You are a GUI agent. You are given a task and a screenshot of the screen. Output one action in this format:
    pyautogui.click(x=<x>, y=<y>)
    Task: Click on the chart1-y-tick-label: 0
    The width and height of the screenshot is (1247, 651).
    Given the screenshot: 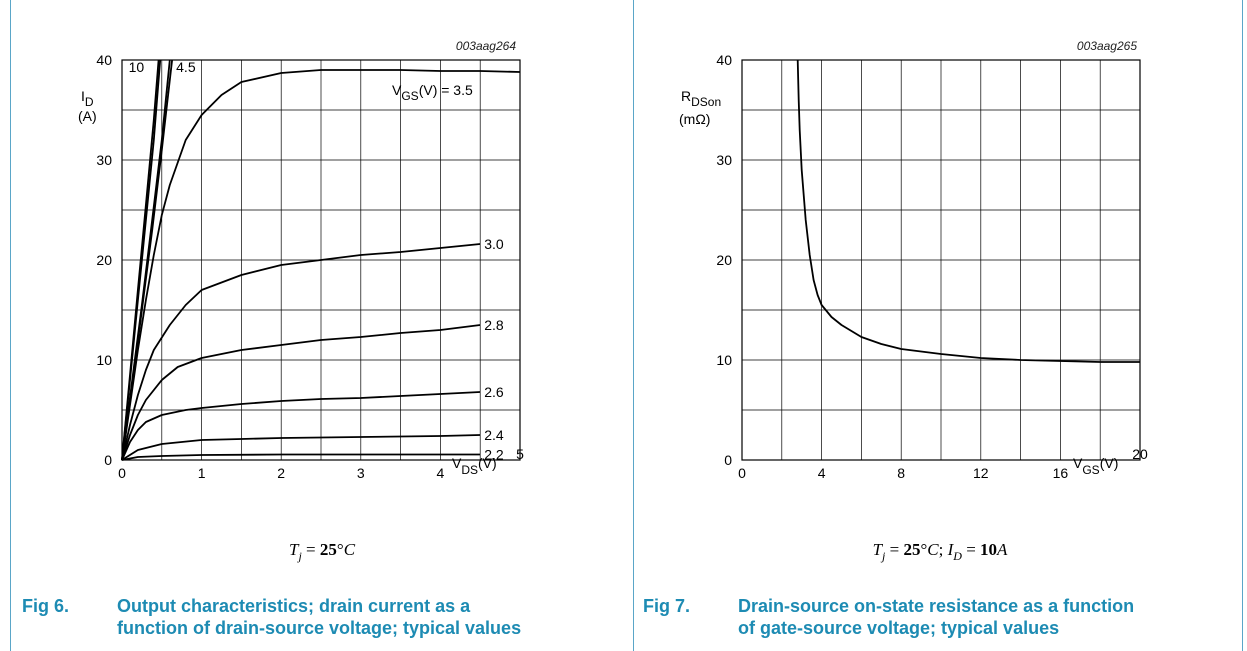 What is the action you would take?
    pyautogui.click(x=108, y=460)
    